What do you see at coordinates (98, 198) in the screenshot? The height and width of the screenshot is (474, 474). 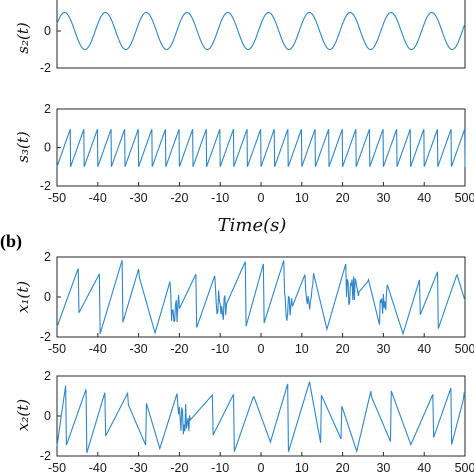 I see `s3-xtick-label: -40` at bounding box center [98, 198].